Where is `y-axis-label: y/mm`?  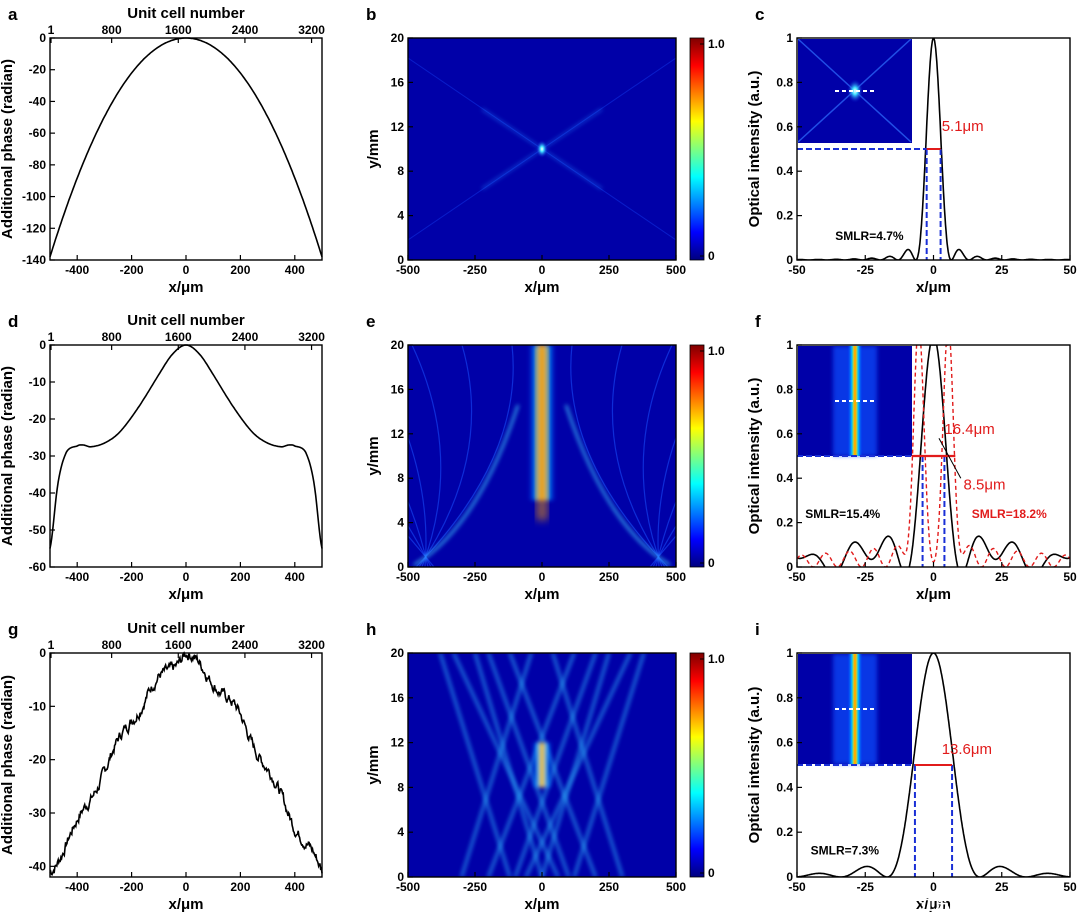 y-axis-label: y/mm is located at coordinates (373, 455).